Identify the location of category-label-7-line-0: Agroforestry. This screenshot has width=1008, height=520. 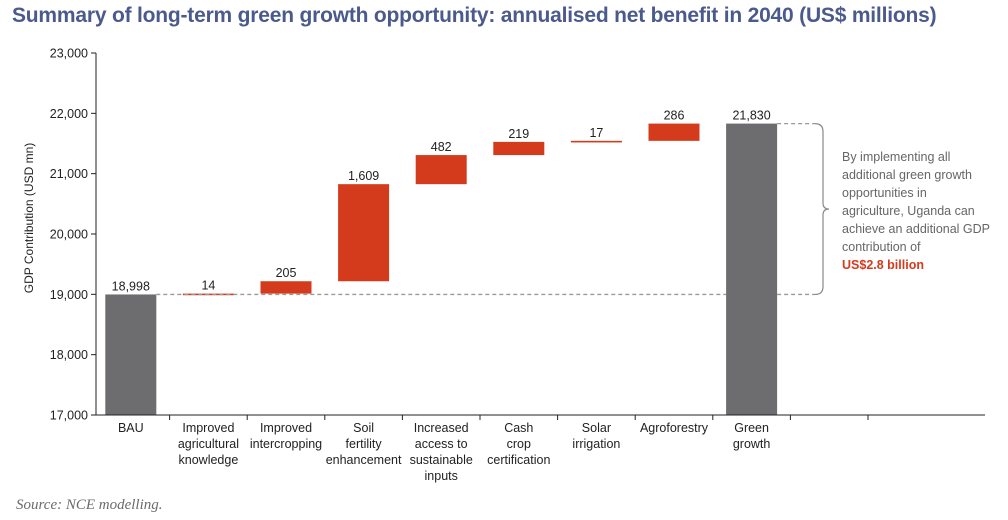
(674, 428).